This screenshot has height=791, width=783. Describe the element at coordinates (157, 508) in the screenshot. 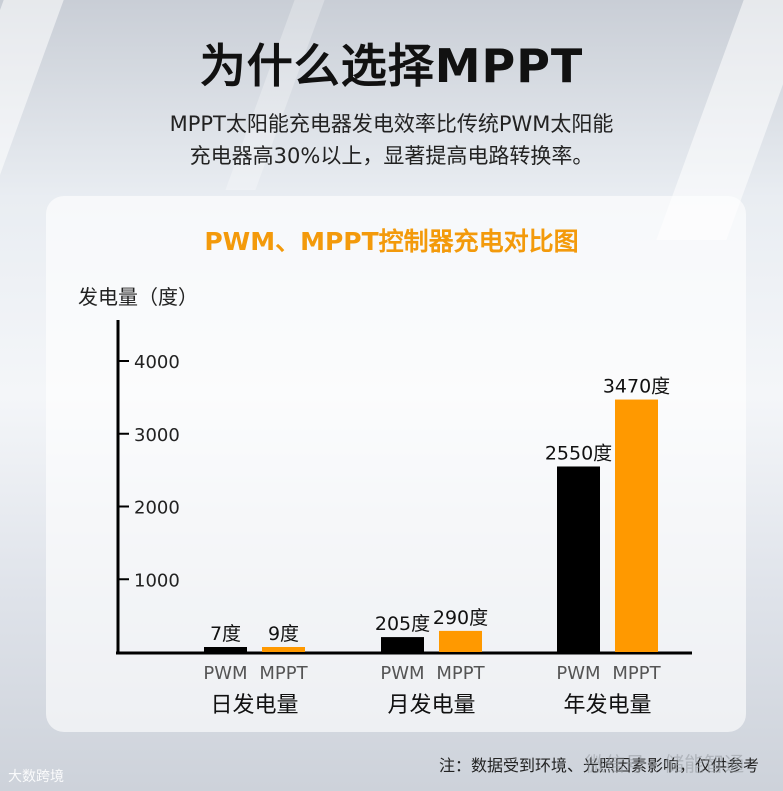

I see `y-tick-label: 2000` at that location.